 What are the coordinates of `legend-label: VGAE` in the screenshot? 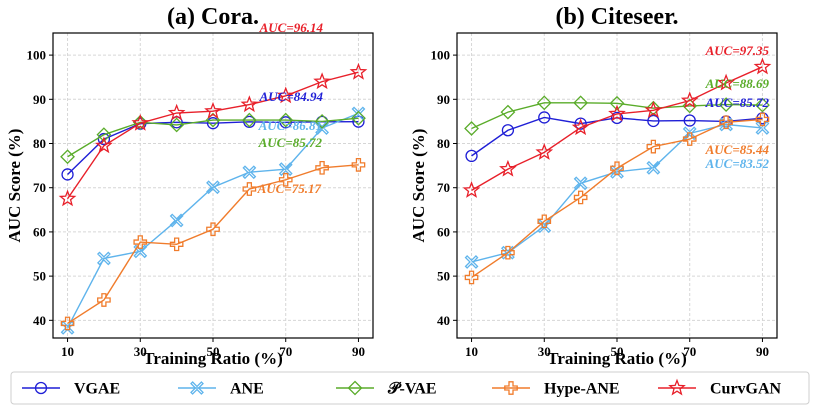 It's located at (97, 389).